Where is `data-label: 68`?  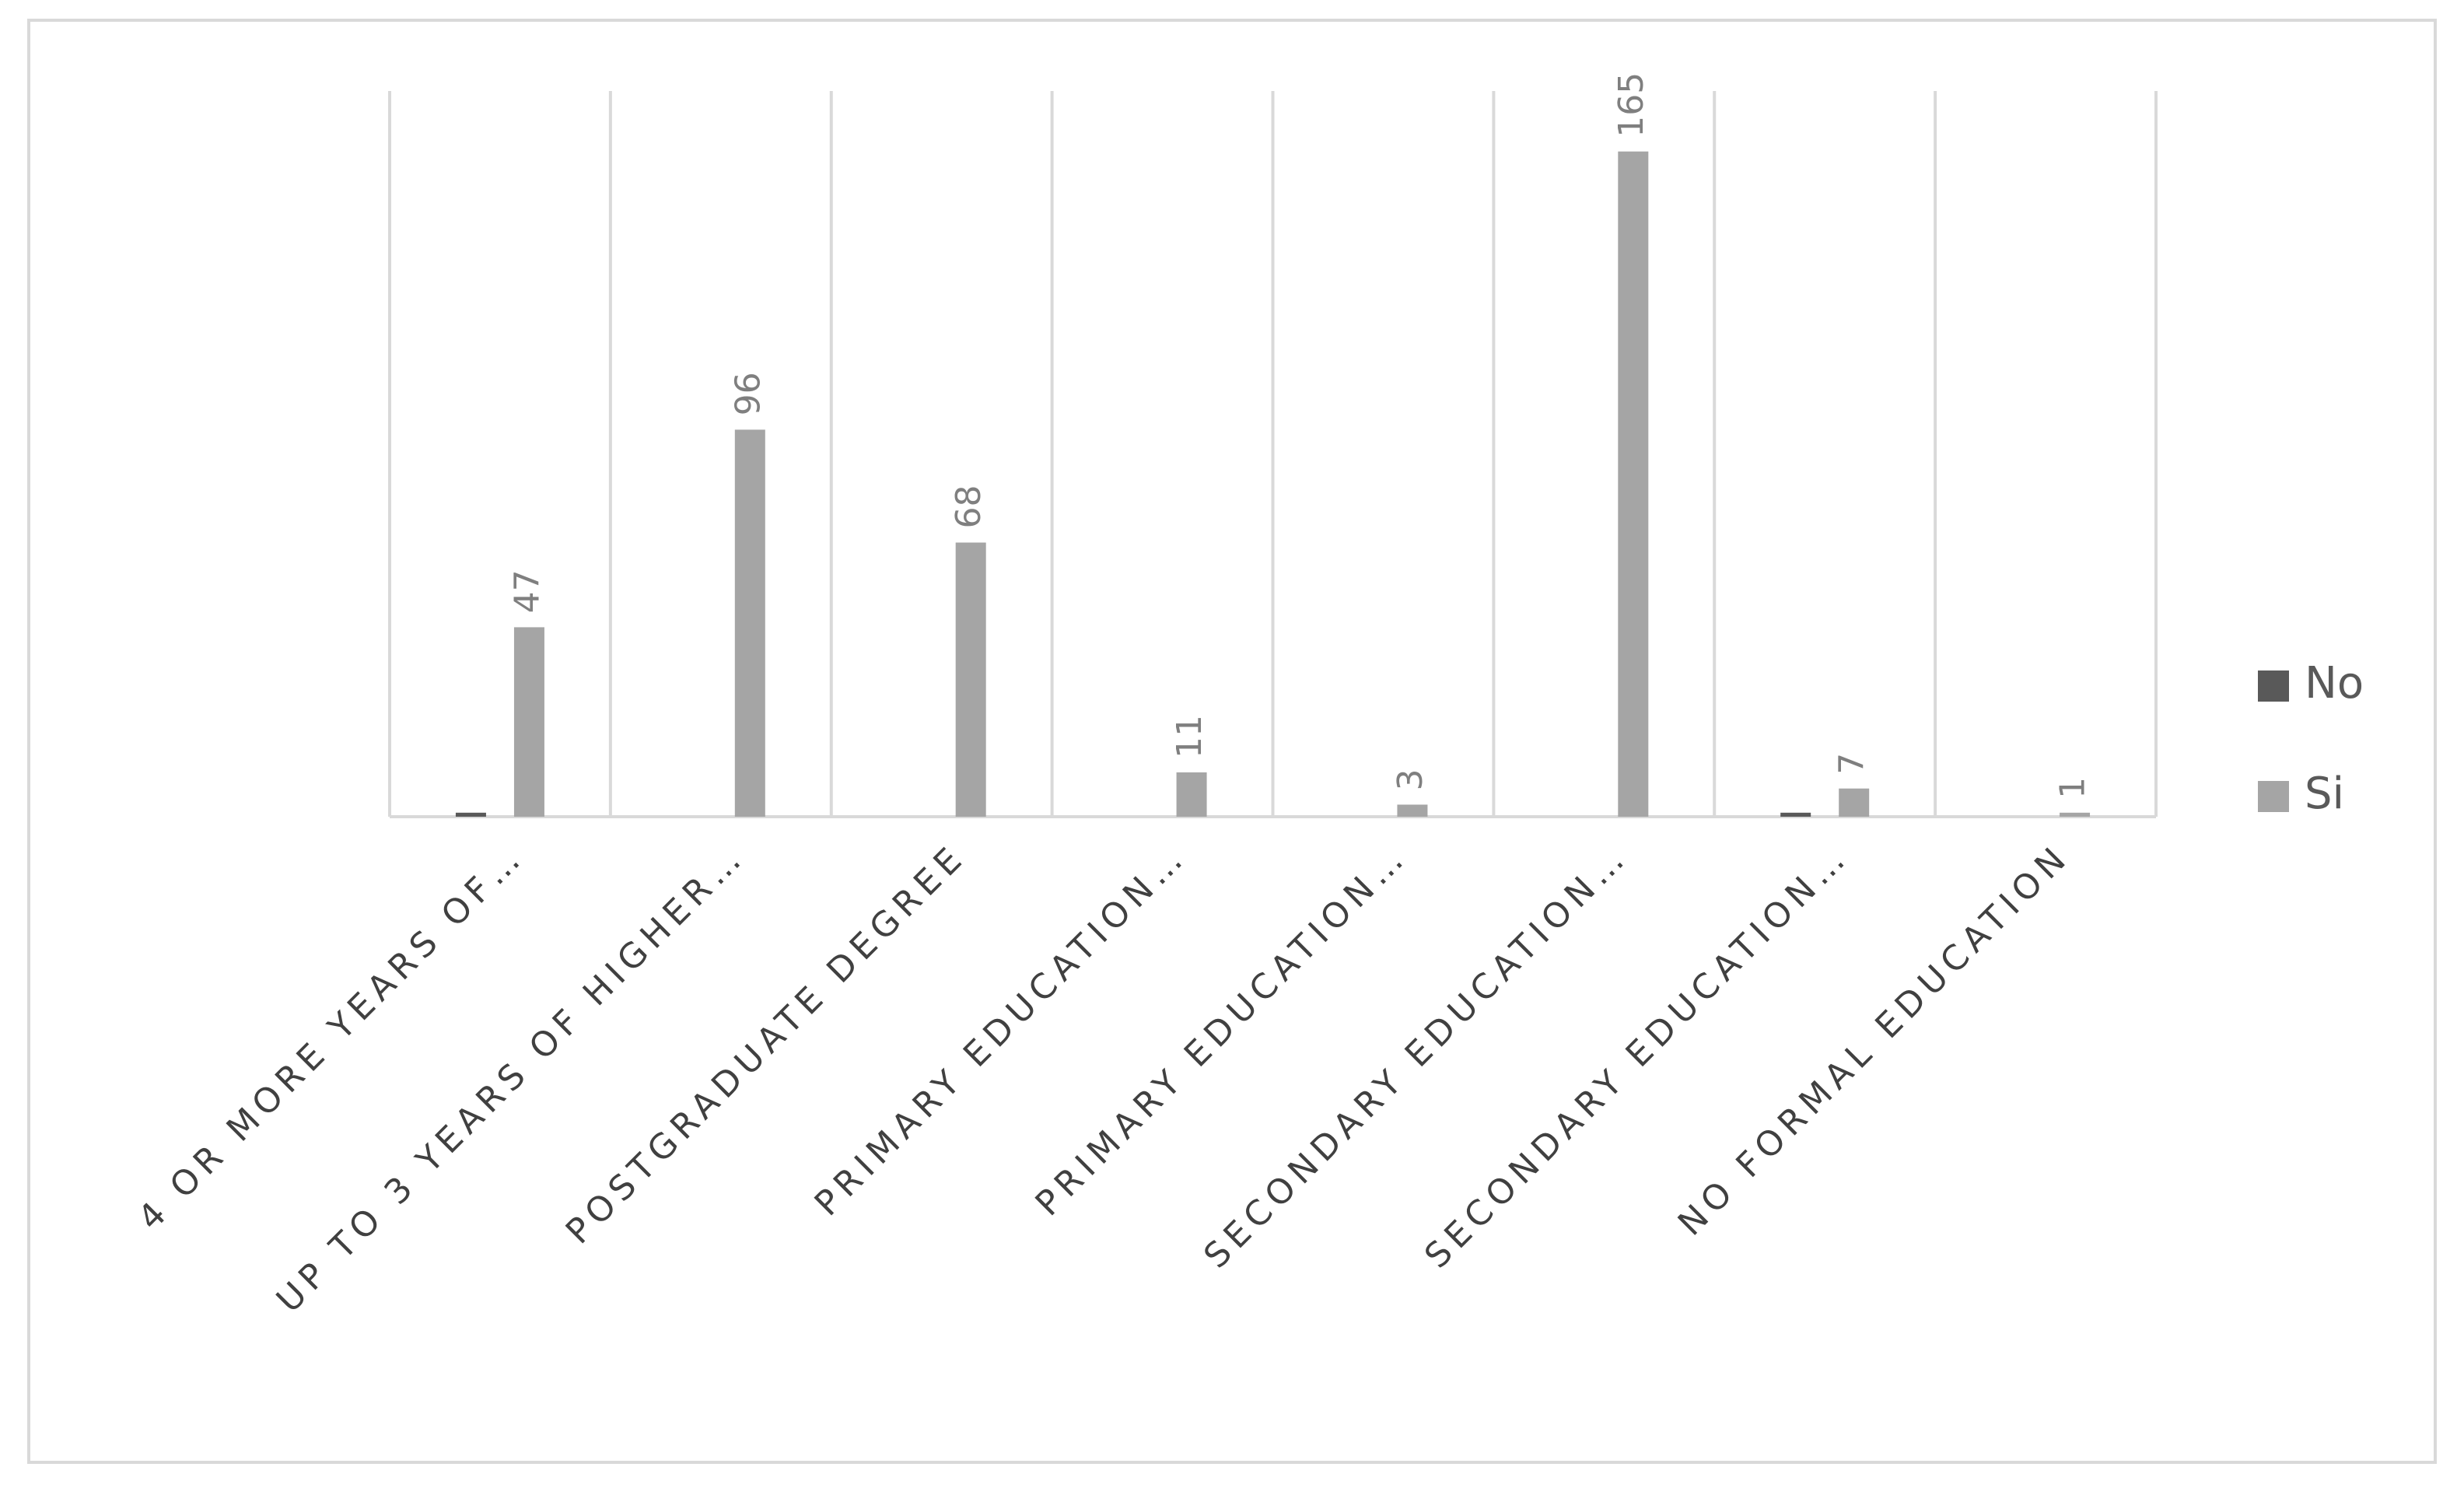
data-label: 68 is located at coordinates (969, 507).